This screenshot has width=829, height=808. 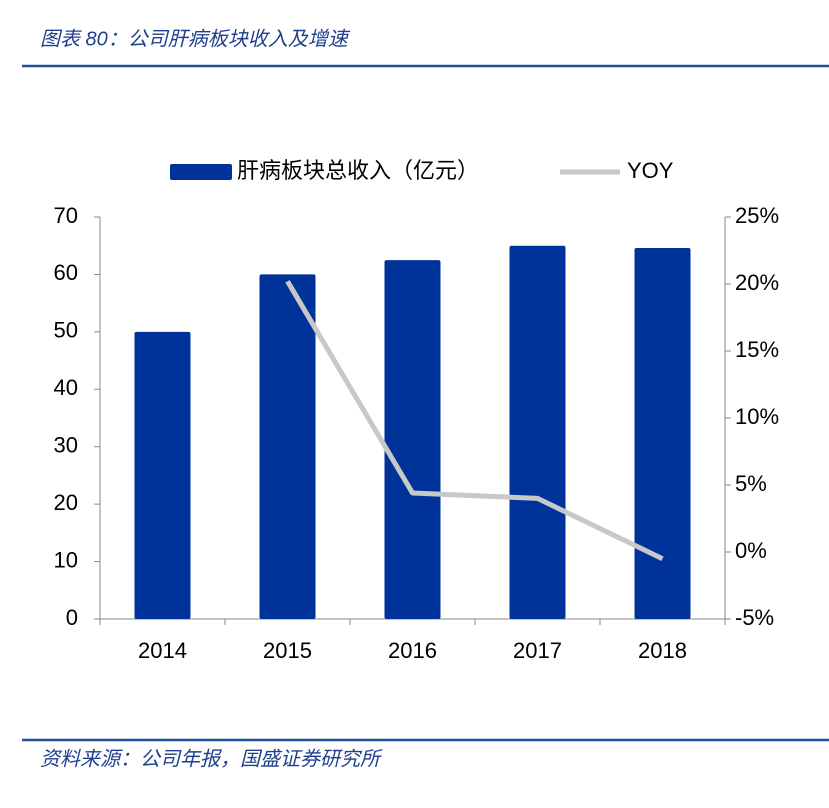 I want to click on chart-title: 图表 80：公司肝病板块收入及增速, so click(x=195, y=39).